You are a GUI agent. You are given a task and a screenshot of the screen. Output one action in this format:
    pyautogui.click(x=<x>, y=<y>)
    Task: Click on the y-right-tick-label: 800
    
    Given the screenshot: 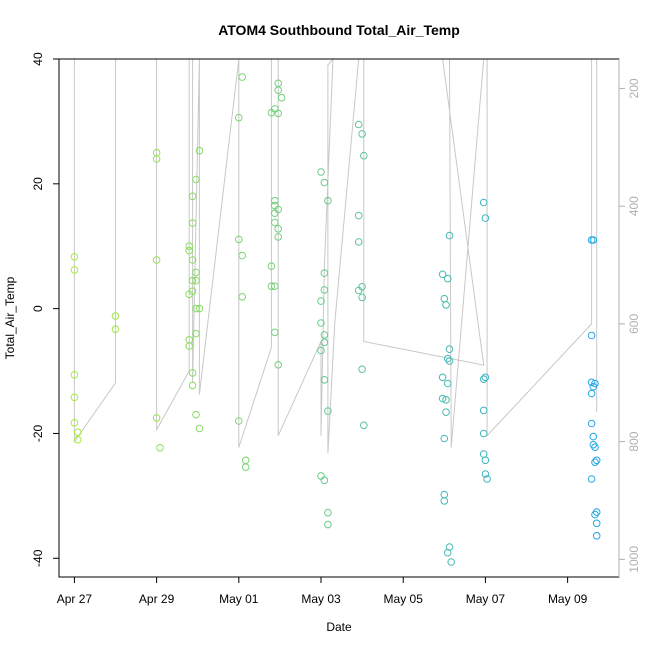 What is the action you would take?
    pyautogui.click(x=634, y=441)
    